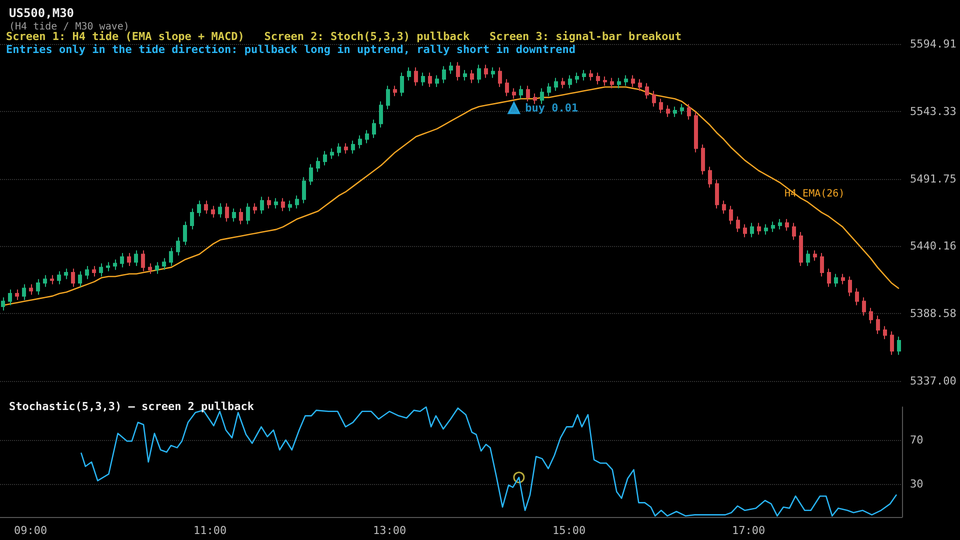  Describe the element at coordinates (917, 440) in the screenshot. I see `y-tick-label: 70` at that location.